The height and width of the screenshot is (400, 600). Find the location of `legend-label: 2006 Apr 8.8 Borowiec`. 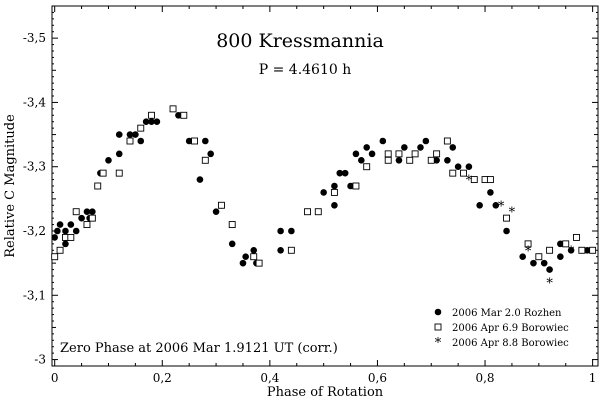

legend-label: 2006 Apr 8.8 Borowiec is located at coordinates (510, 343).